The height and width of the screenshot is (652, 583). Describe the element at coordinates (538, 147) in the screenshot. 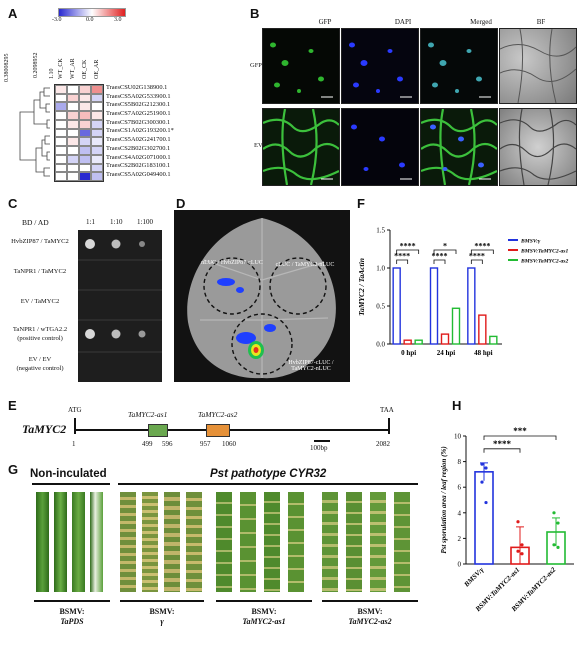

I see `micrograph-bf-ev` at that location.